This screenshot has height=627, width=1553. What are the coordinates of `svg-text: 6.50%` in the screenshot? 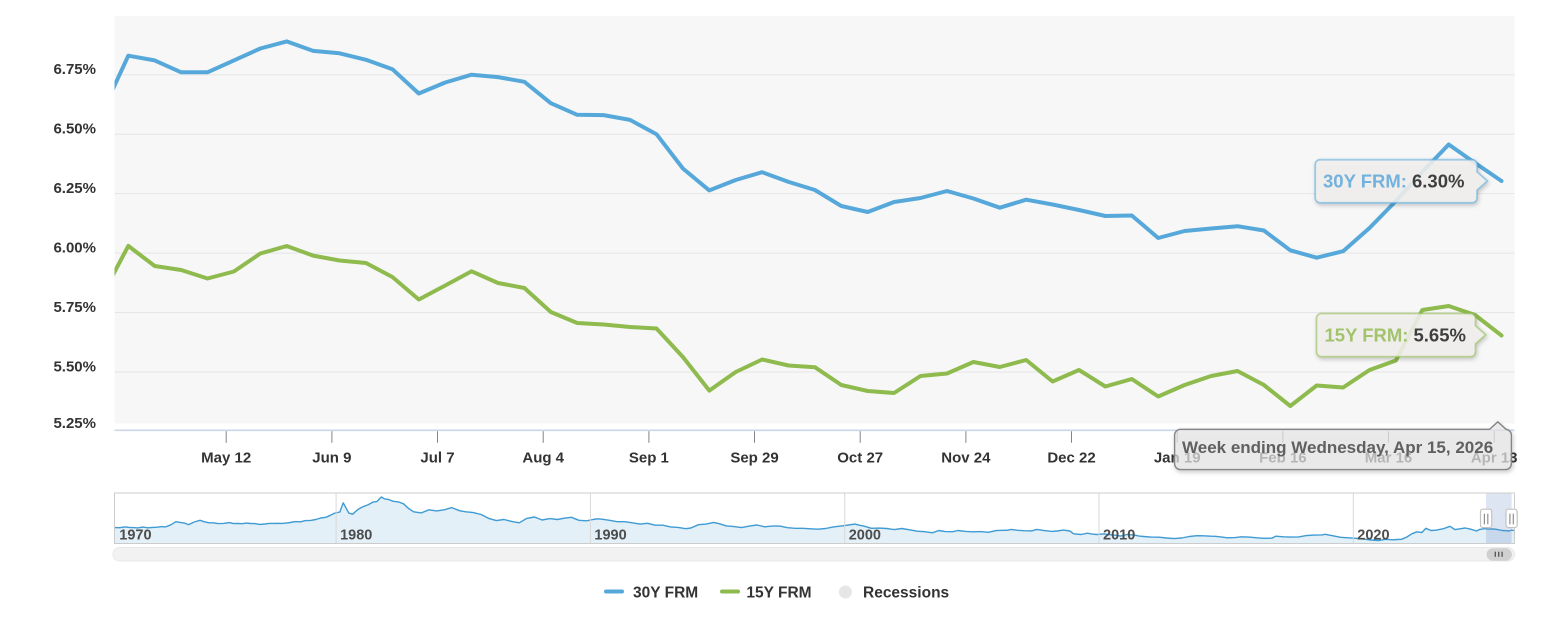 It's located at (74, 129).